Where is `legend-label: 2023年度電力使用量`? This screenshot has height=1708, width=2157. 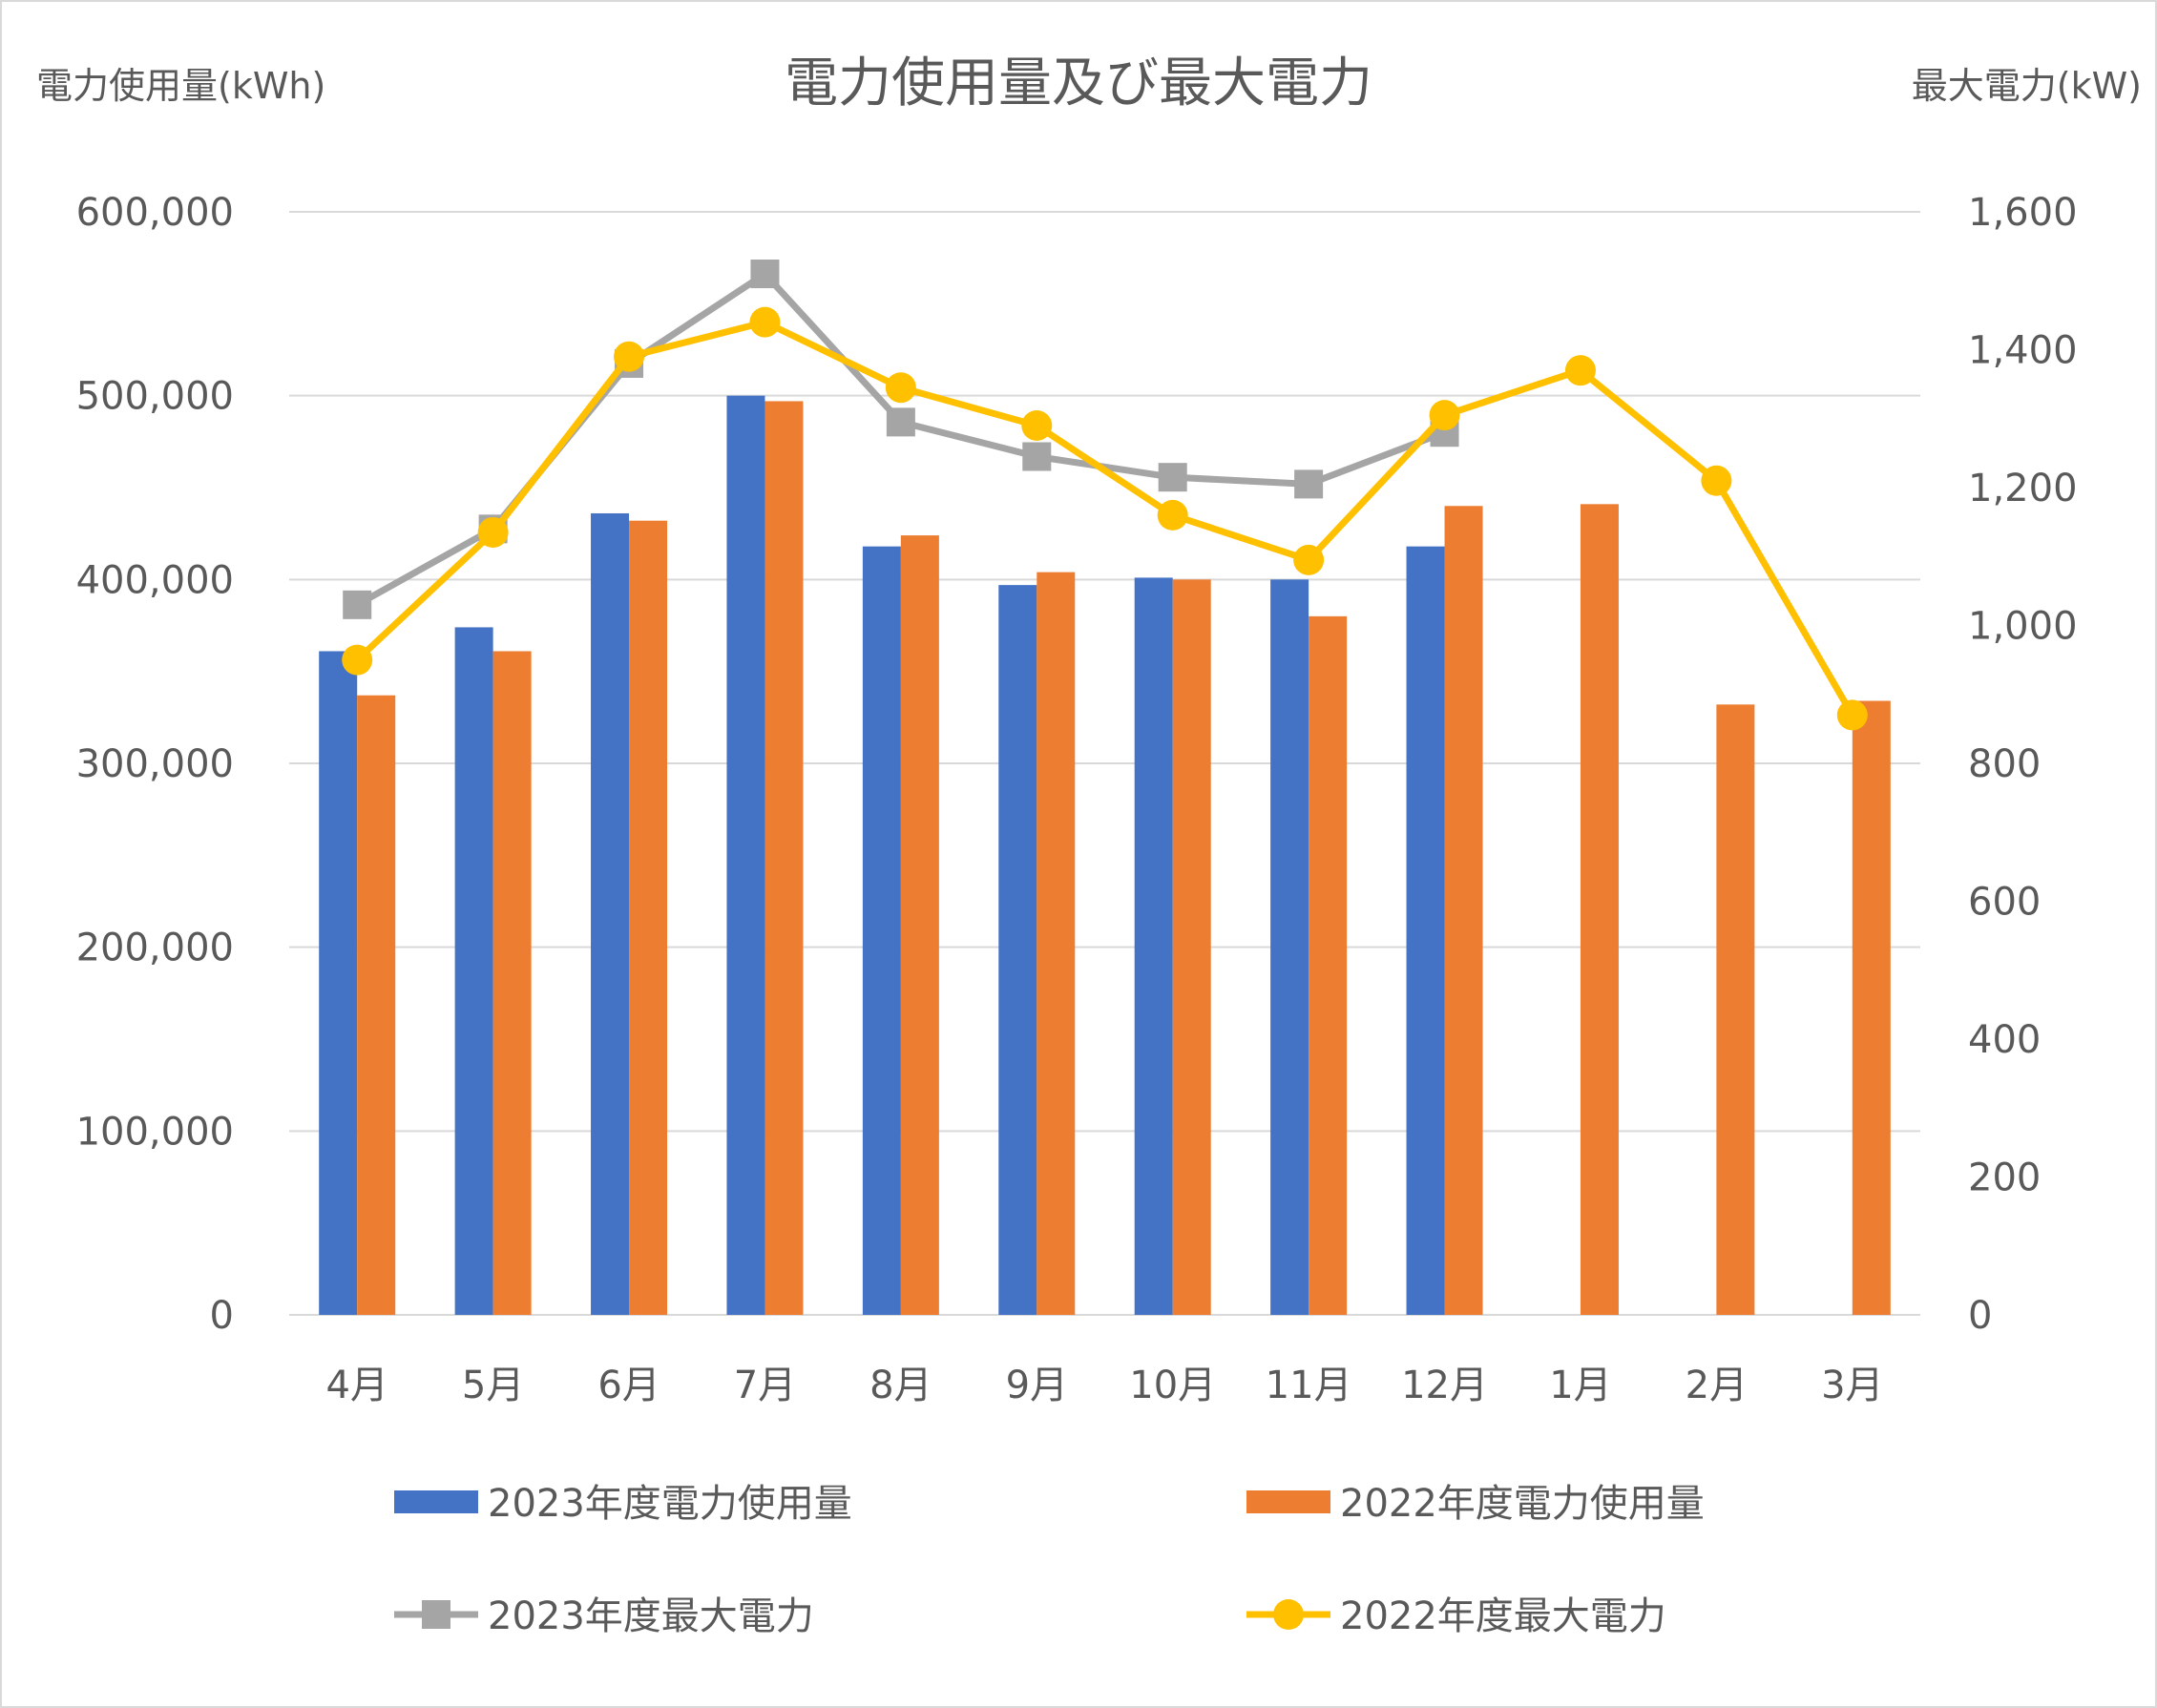 legend-label: 2023年度電力使用量 is located at coordinates (670, 1504).